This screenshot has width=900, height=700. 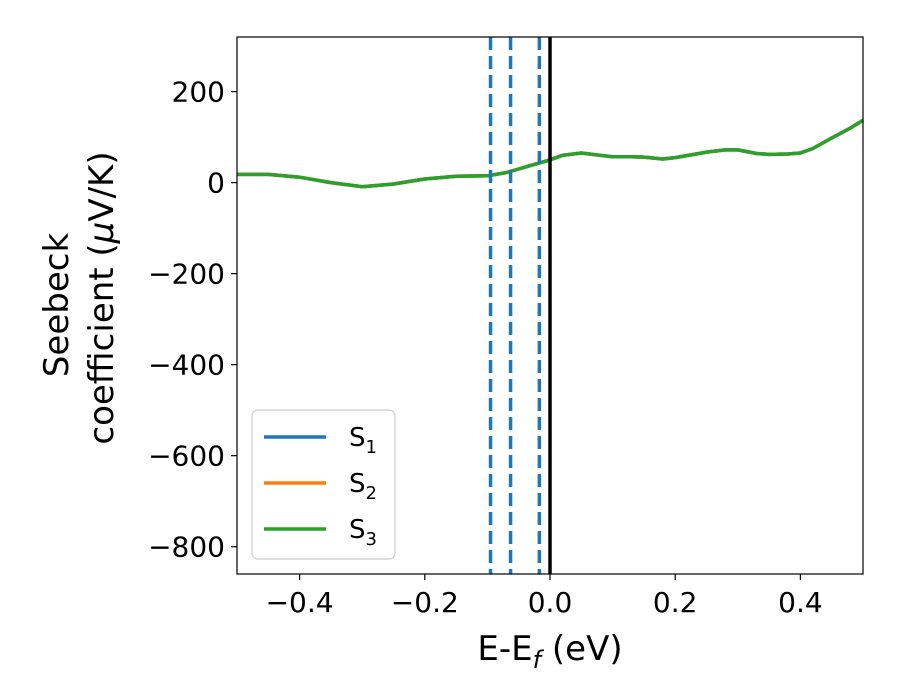 What do you see at coordinates (300, 602) in the screenshot?
I see `x-tick-label: −0.4` at bounding box center [300, 602].